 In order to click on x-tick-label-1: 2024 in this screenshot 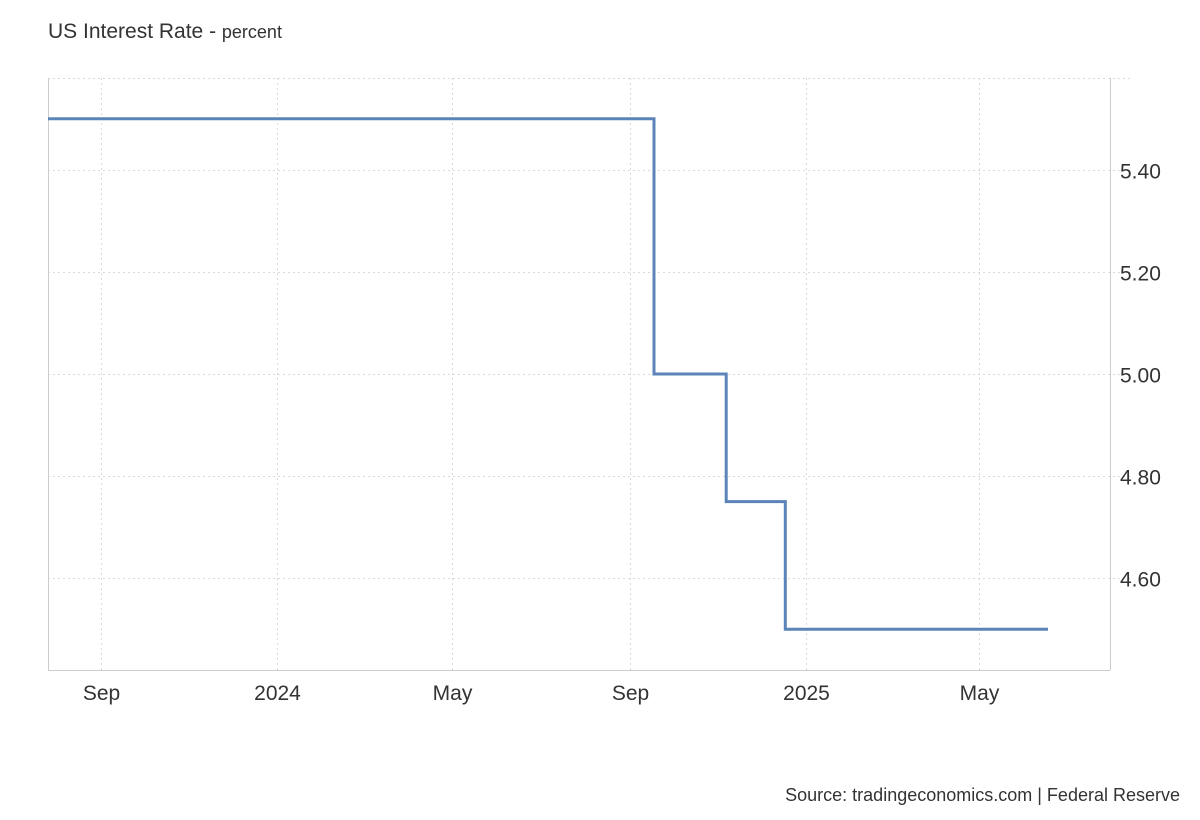, I will do `click(277, 693)`.